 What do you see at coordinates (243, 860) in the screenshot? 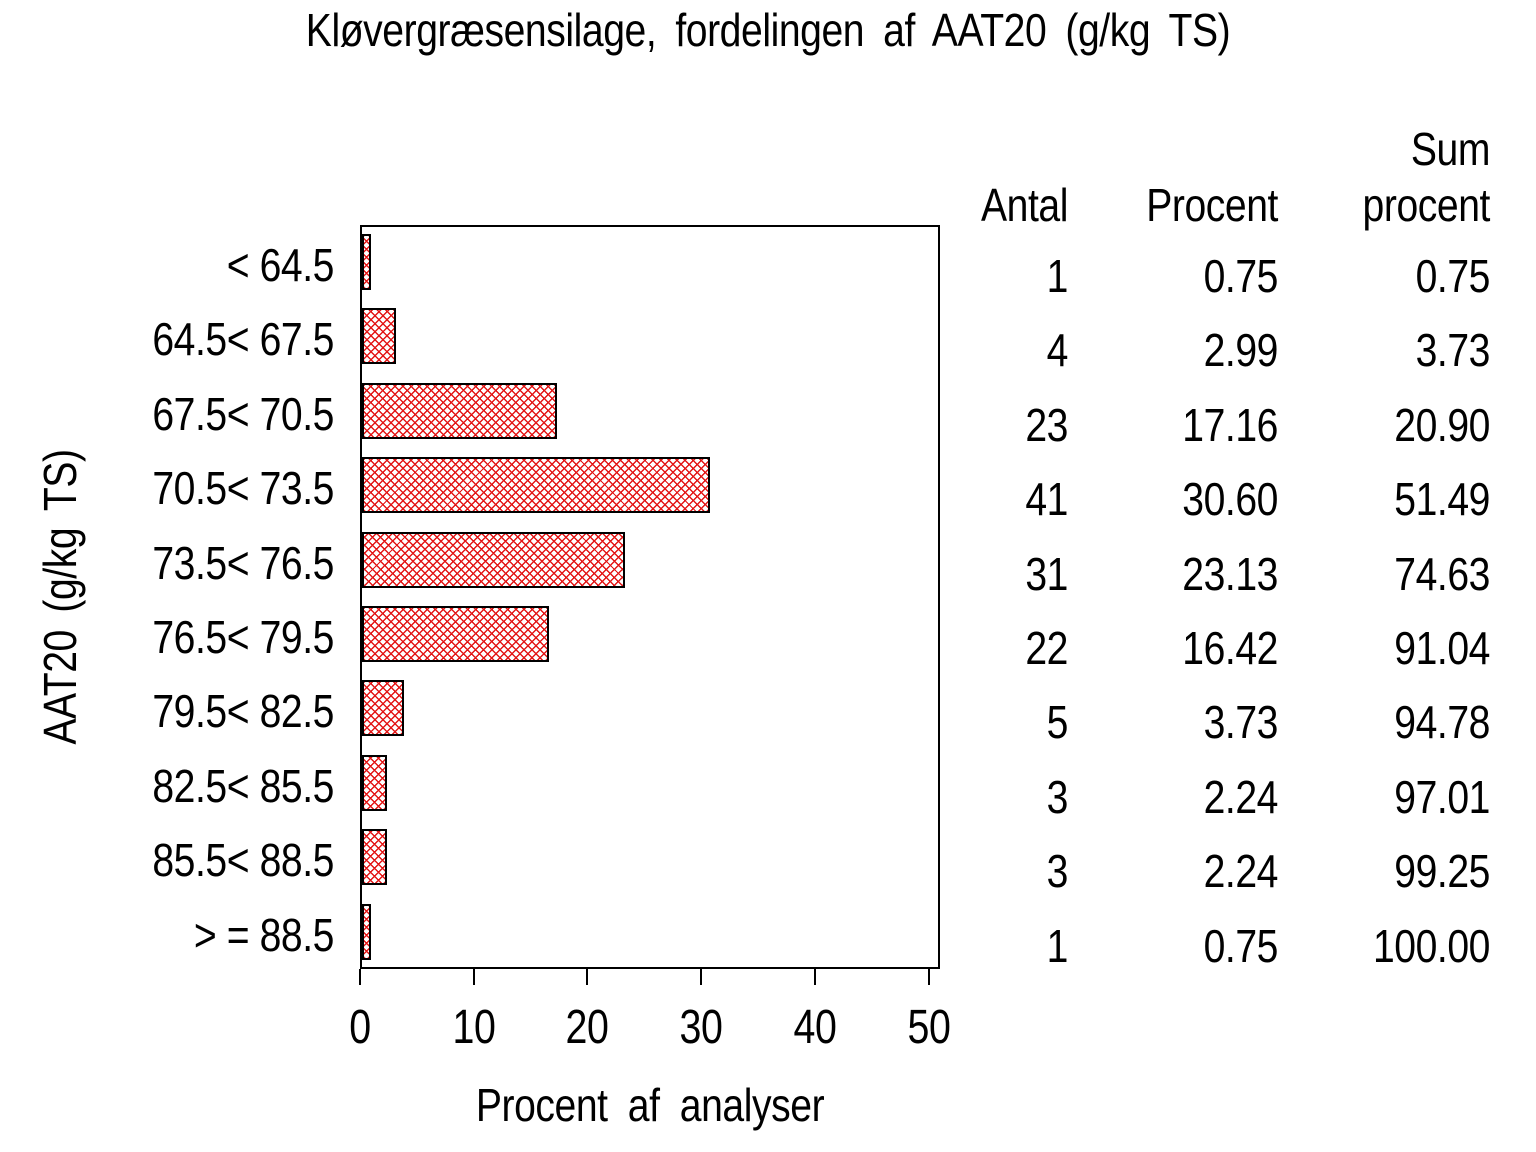
I see `category-label: 85.5< 88.5` at bounding box center [243, 860].